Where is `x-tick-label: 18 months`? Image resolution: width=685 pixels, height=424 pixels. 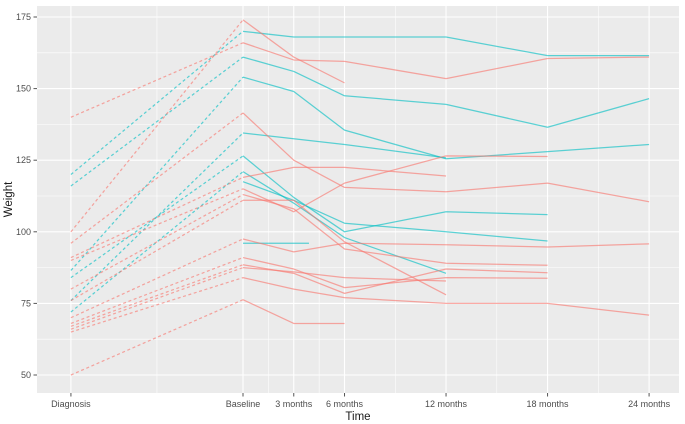 x-tick-label: 18 months is located at coordinates (548, 404).